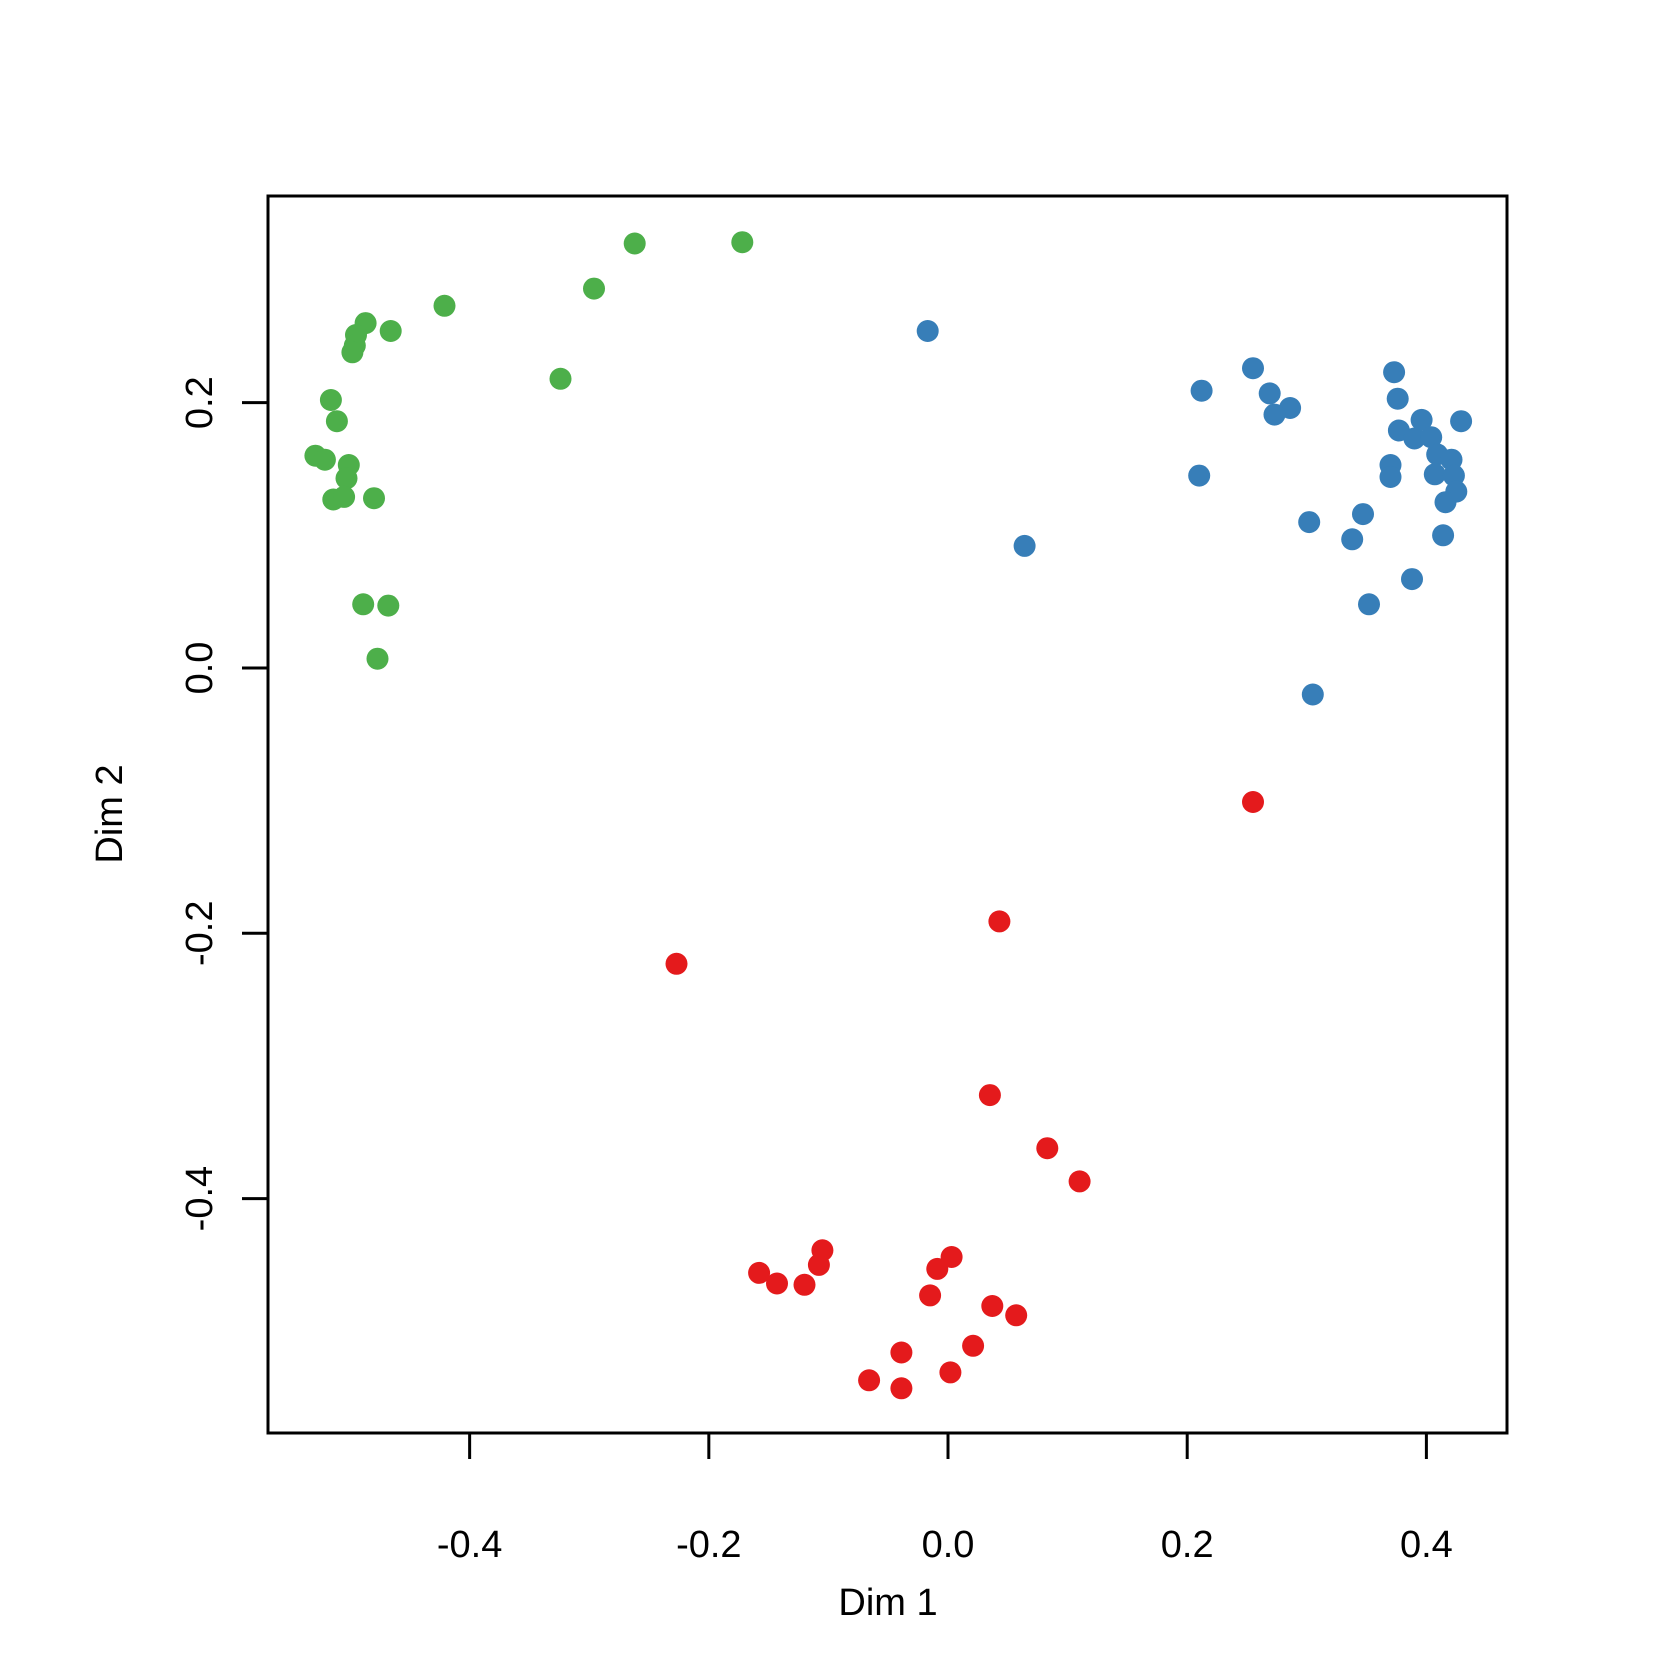 Image resolution: width=1680 pixels, height=1680 pixels. What do you see at coordinates (200, 933) in the screenshot?
I see `y-tick-label: -0.2` at bounding box center [200, 933].